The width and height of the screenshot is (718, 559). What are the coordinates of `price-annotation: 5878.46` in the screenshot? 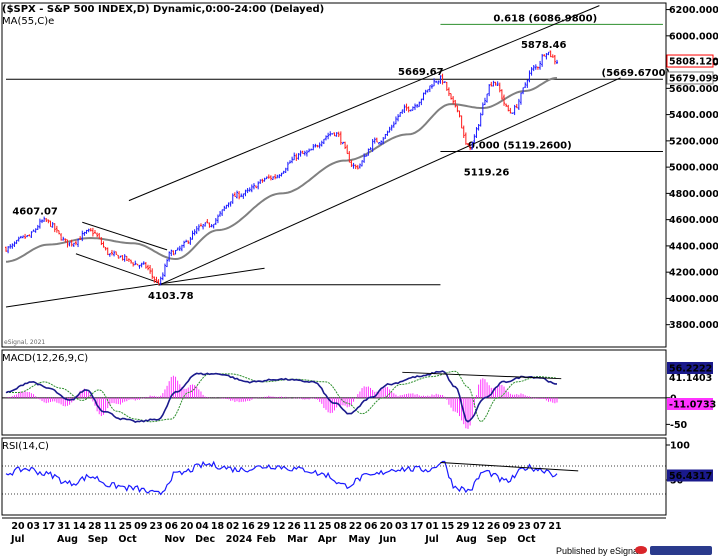 It's located at (544, 45).